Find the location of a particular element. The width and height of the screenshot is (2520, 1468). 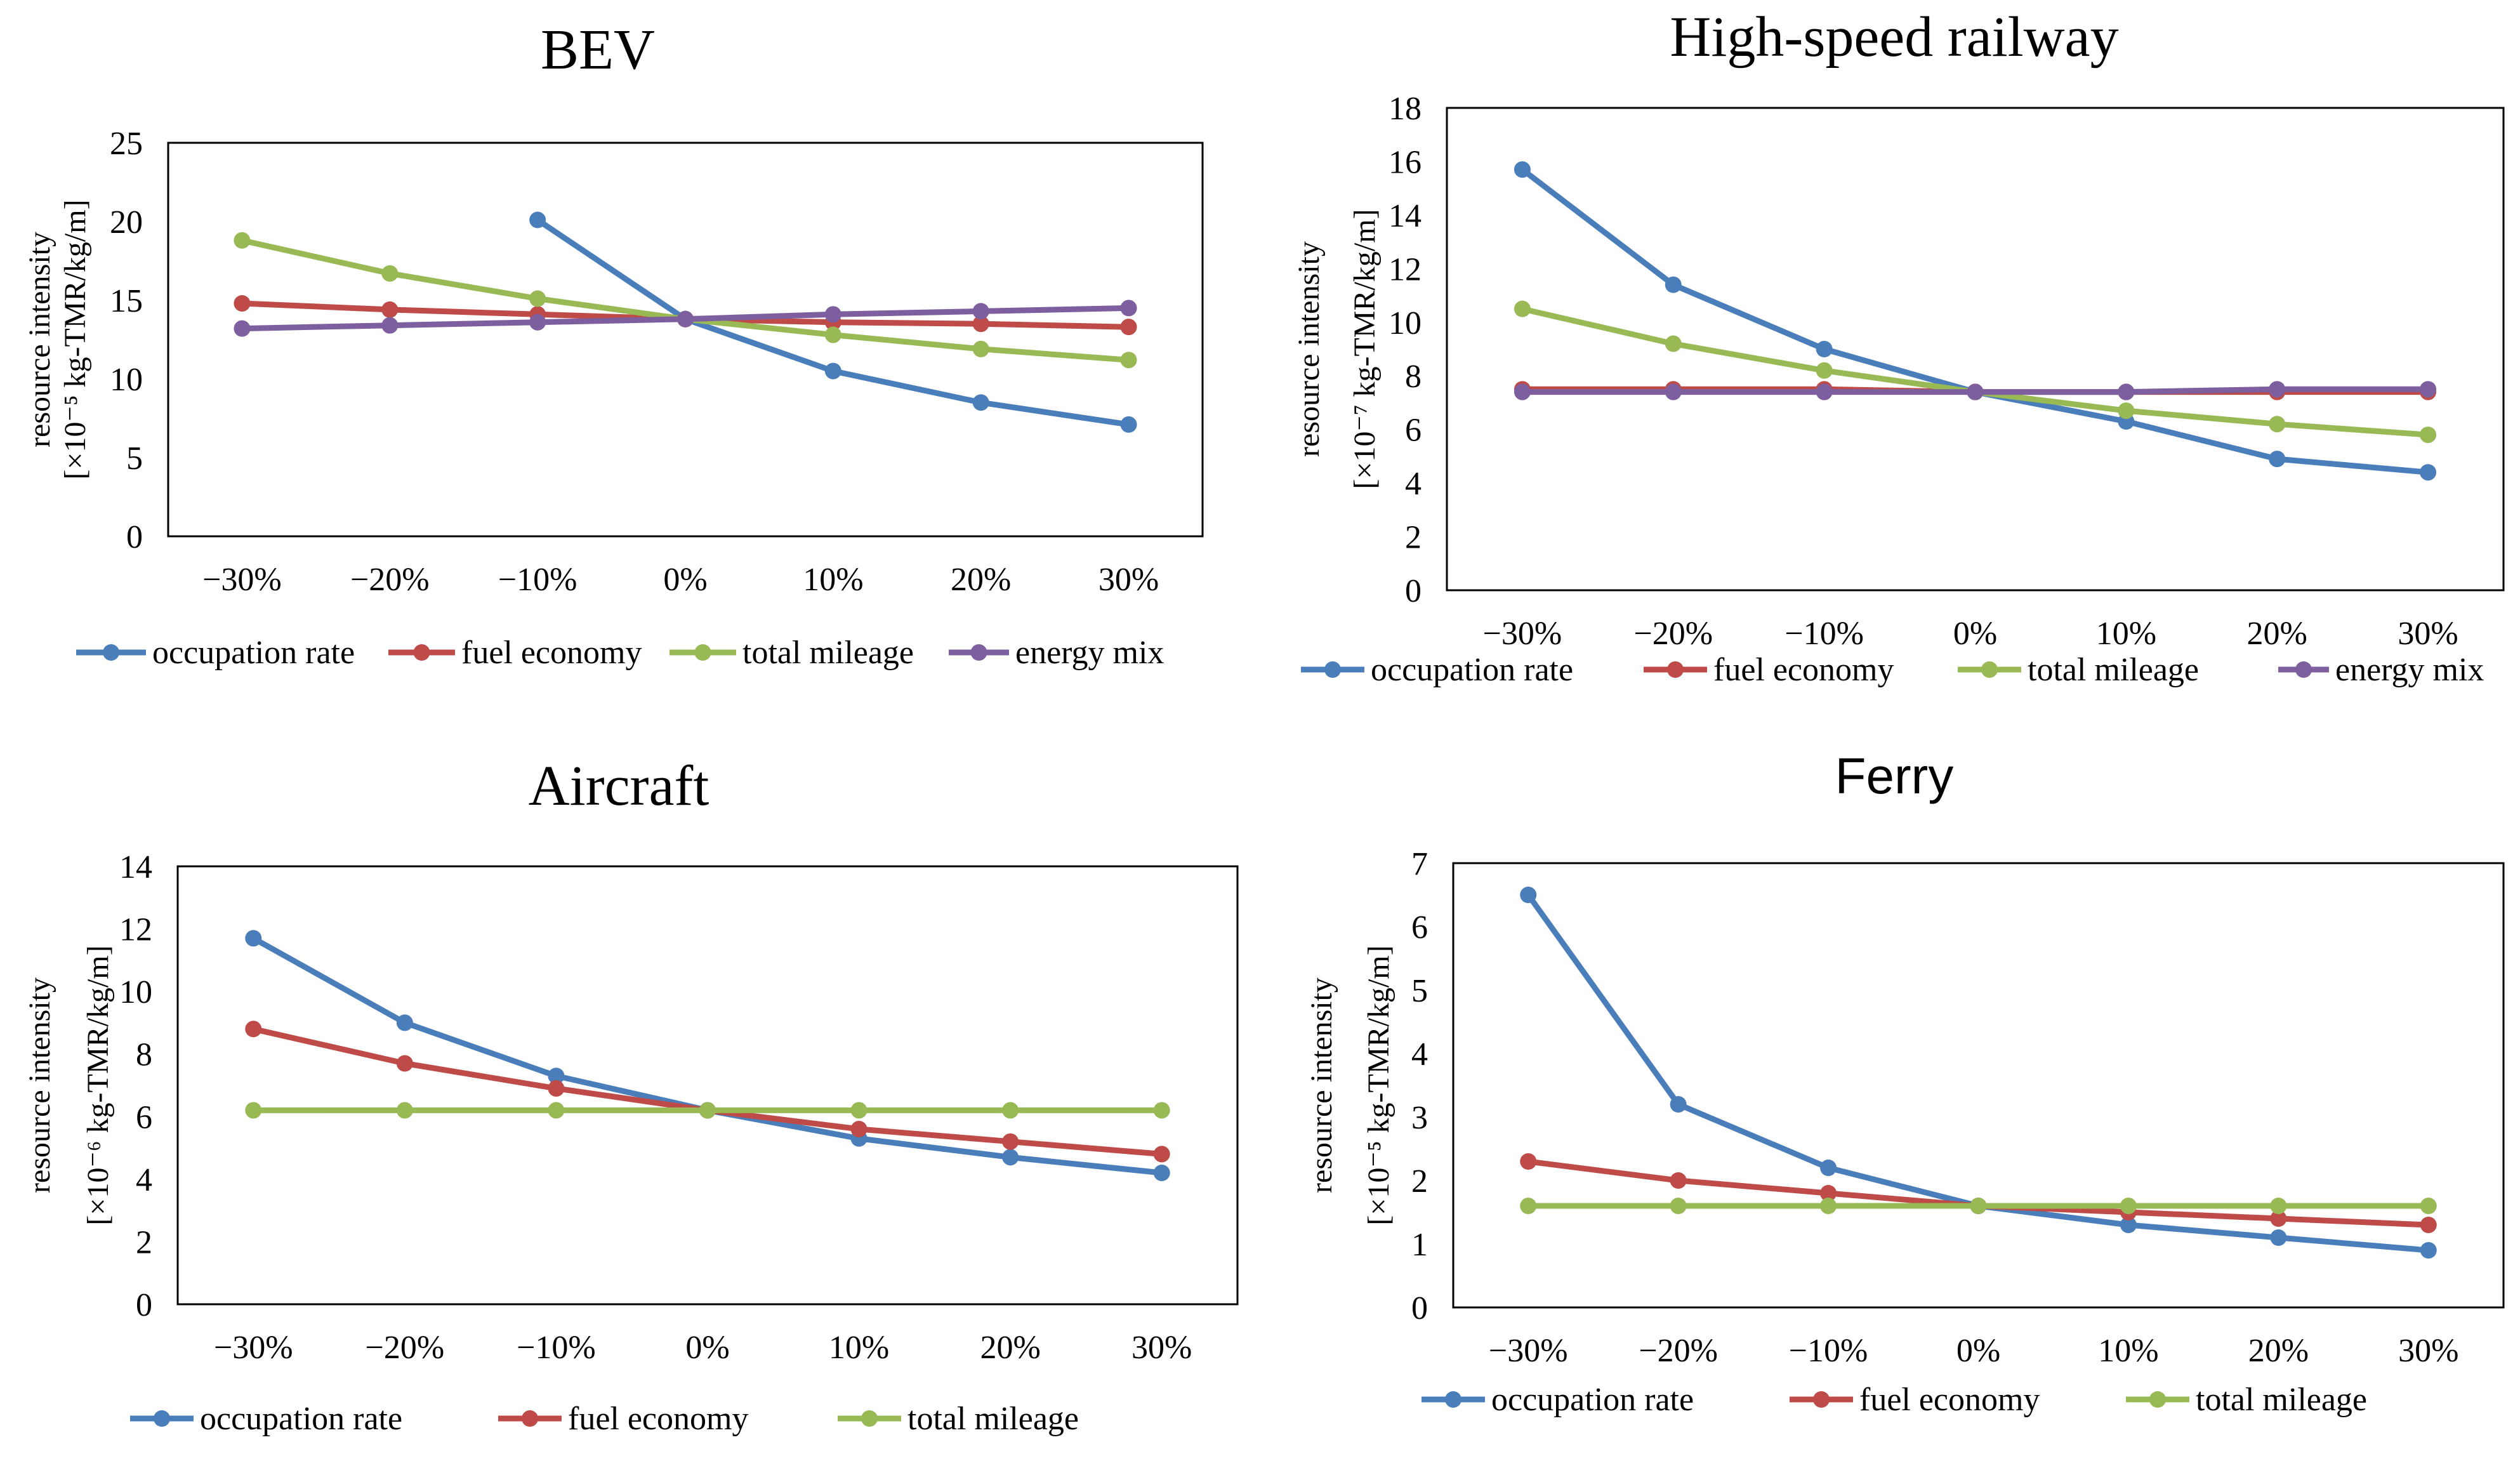

y-axis-unit: [×10⁻⁵ kg-TMR/kg/m] is located at coordinates (75, 339).